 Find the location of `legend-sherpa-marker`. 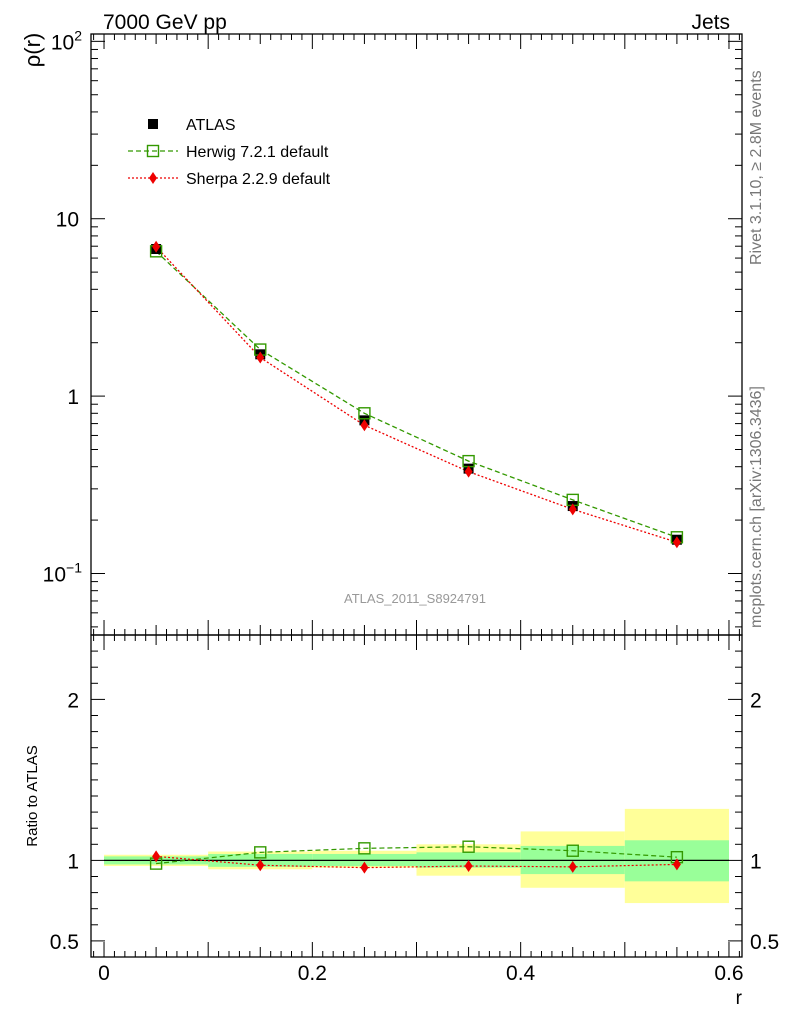

legend-sherpa-marker is located at coordinates (153, 178).